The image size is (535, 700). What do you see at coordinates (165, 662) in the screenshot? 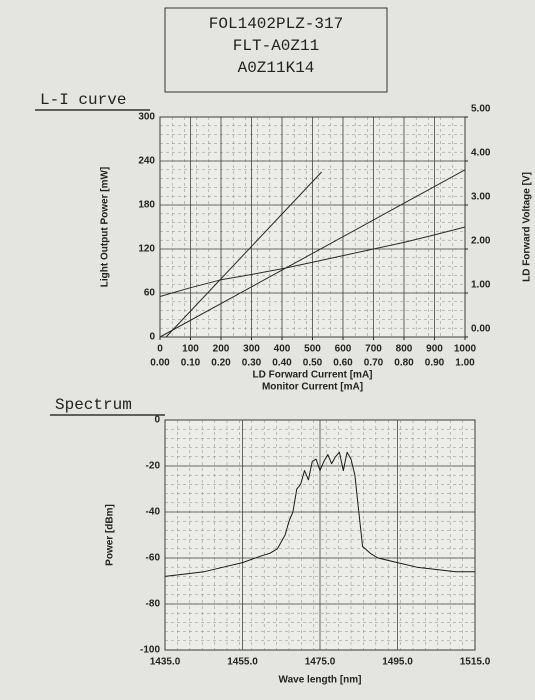
I see `x-tick-label: 1435.0` at bounding box center [165, 662].